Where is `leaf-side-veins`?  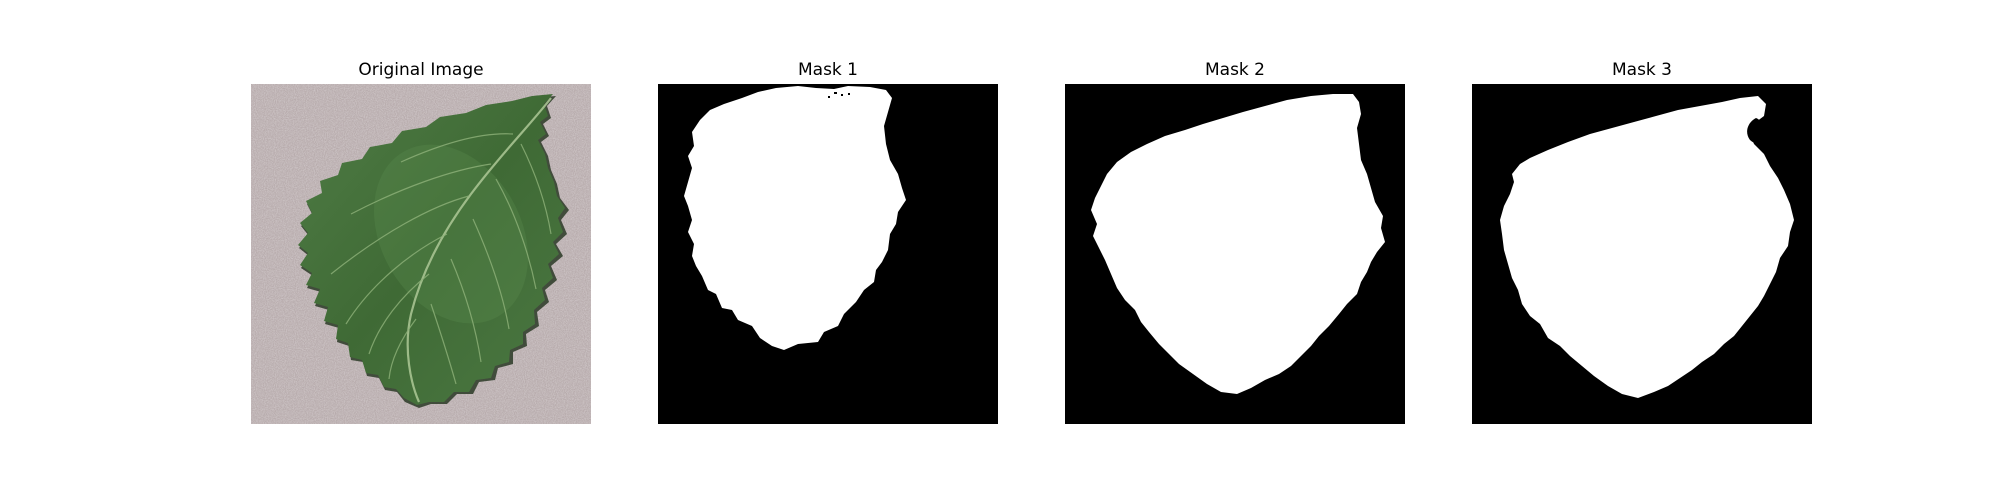
leaf-side-veins is located at coordinates (441, 259).